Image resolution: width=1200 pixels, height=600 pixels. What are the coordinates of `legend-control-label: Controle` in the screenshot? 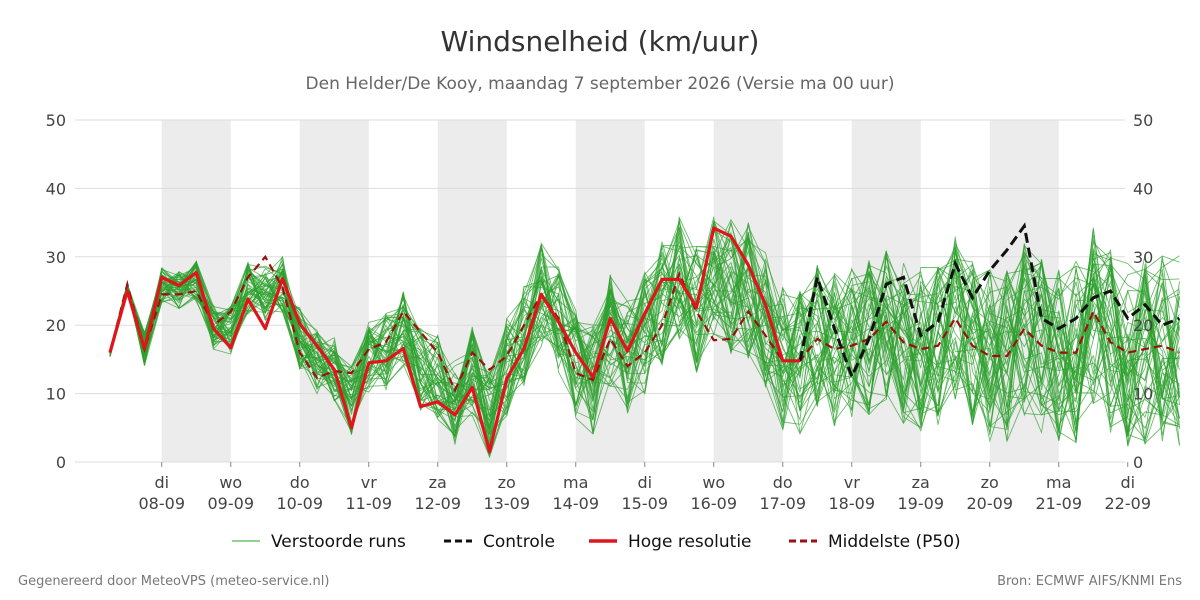 It's located at (519, 542).